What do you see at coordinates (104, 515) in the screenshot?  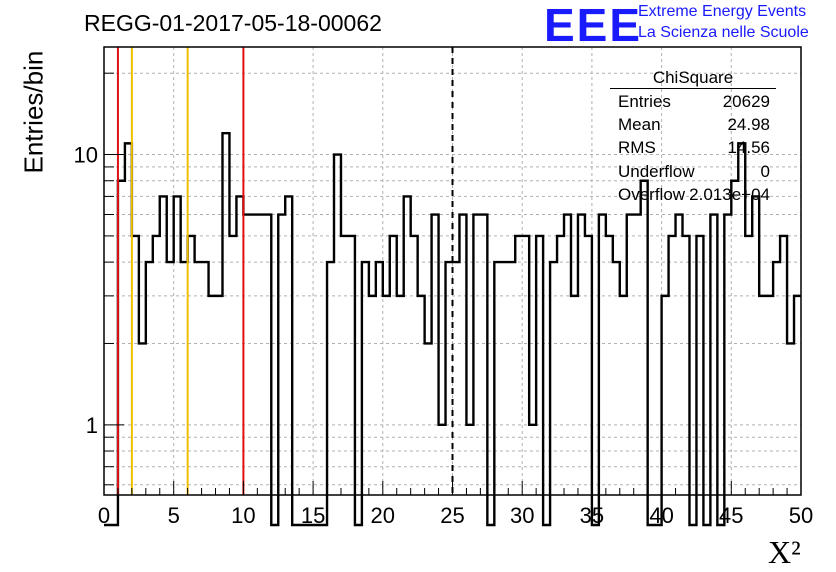 I see `x-tick-label: 0` at bounding box center [104, 515].